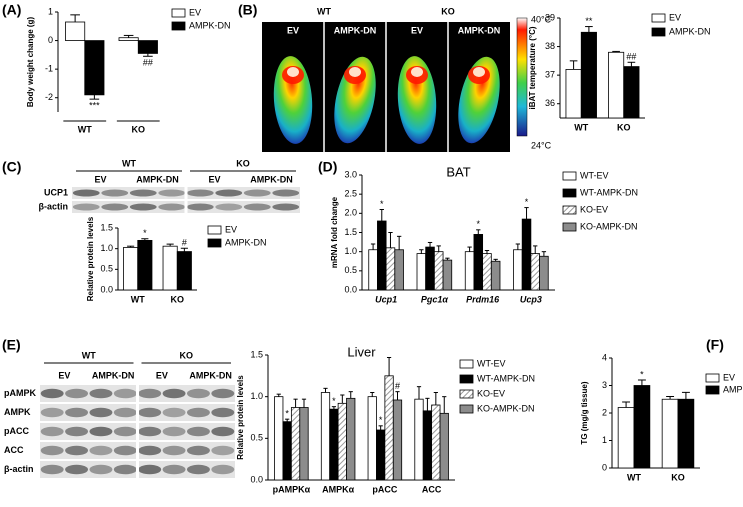  I want to click on y-tick-label: 36, so click(550, 103).